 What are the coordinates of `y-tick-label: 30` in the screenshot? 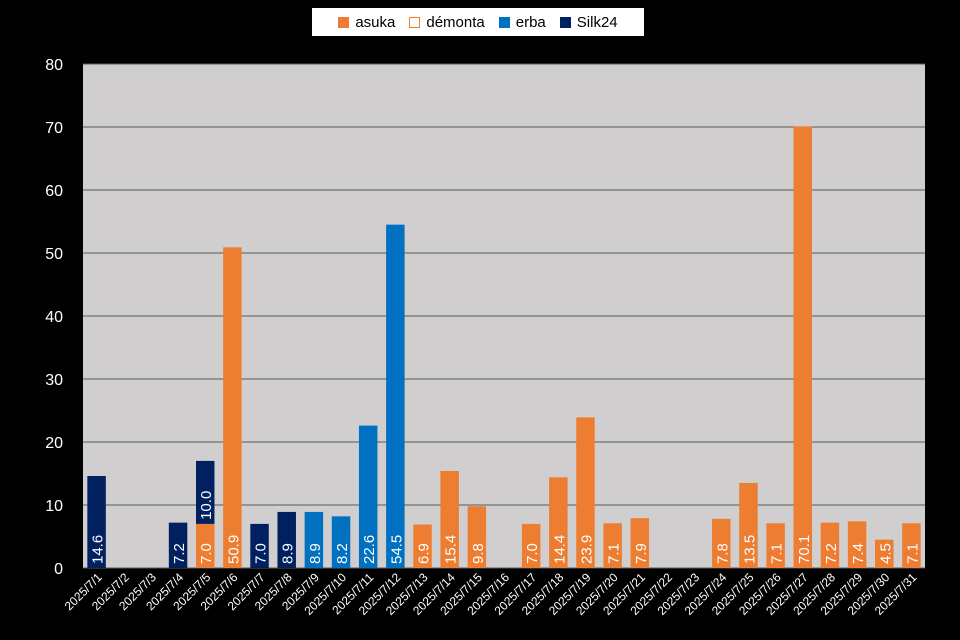 It's located at (54, 380).